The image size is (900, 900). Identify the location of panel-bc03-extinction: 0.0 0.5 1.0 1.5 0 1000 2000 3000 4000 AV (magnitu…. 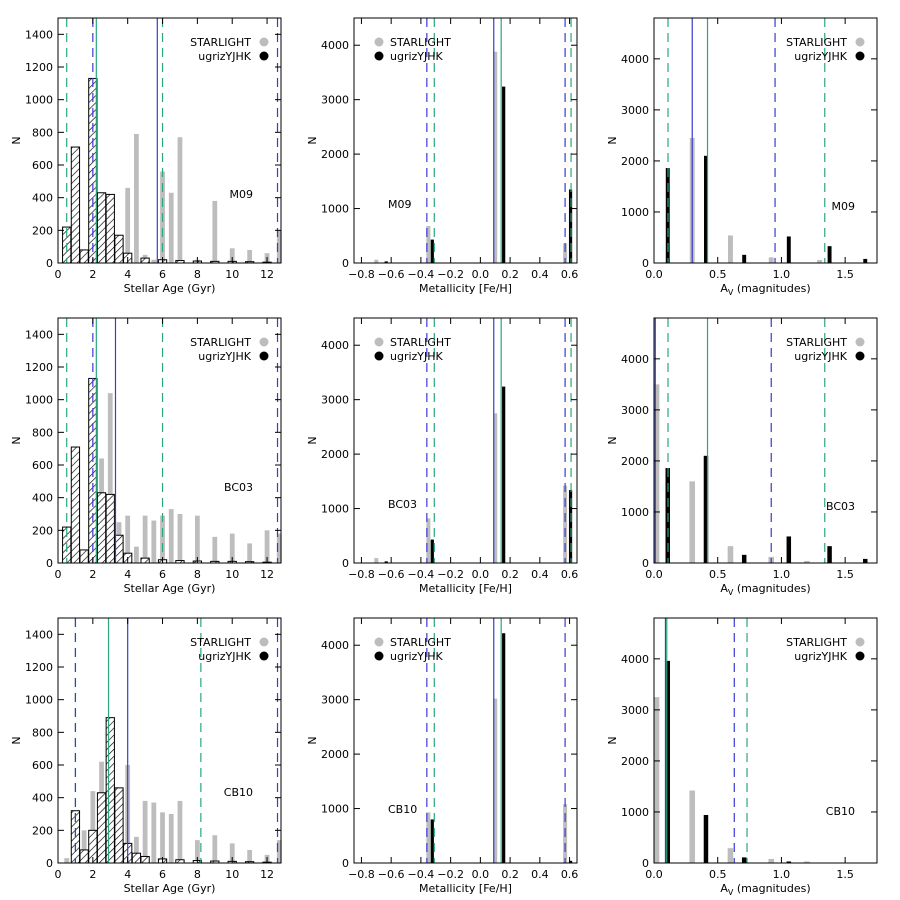
(742, 457).